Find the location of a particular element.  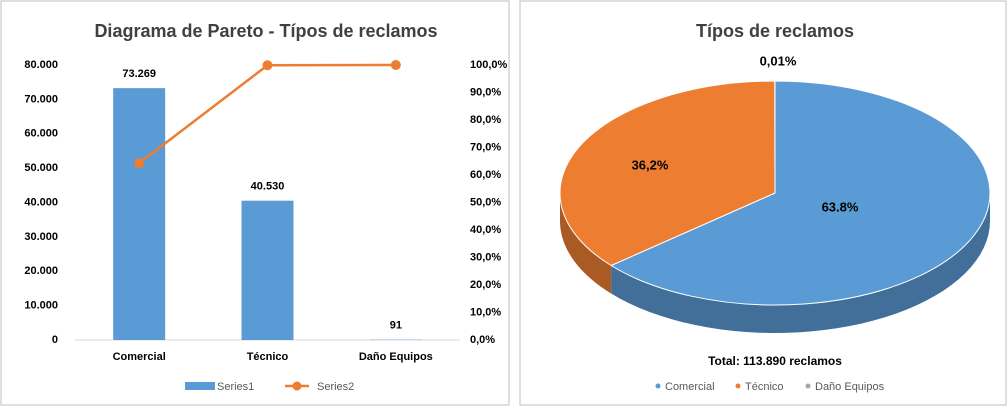

data-label: 0,01% is located at coordinates (778, 60).